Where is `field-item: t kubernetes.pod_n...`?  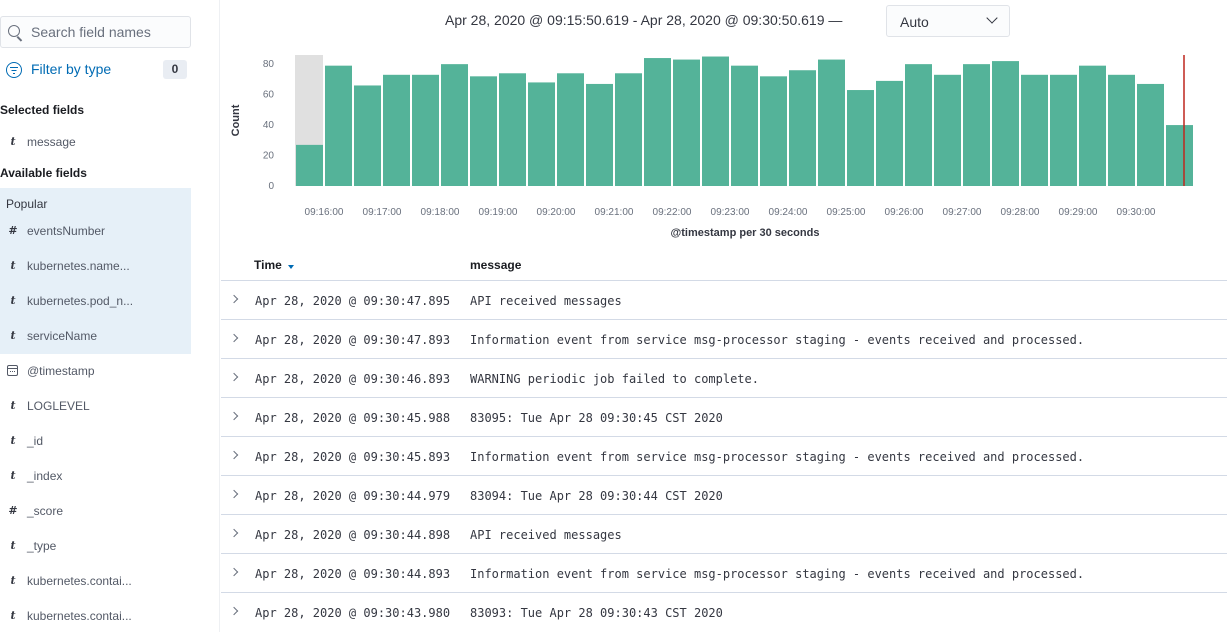 field-item: t kubernetes.pod_n... is located at coordinates (95, 301).